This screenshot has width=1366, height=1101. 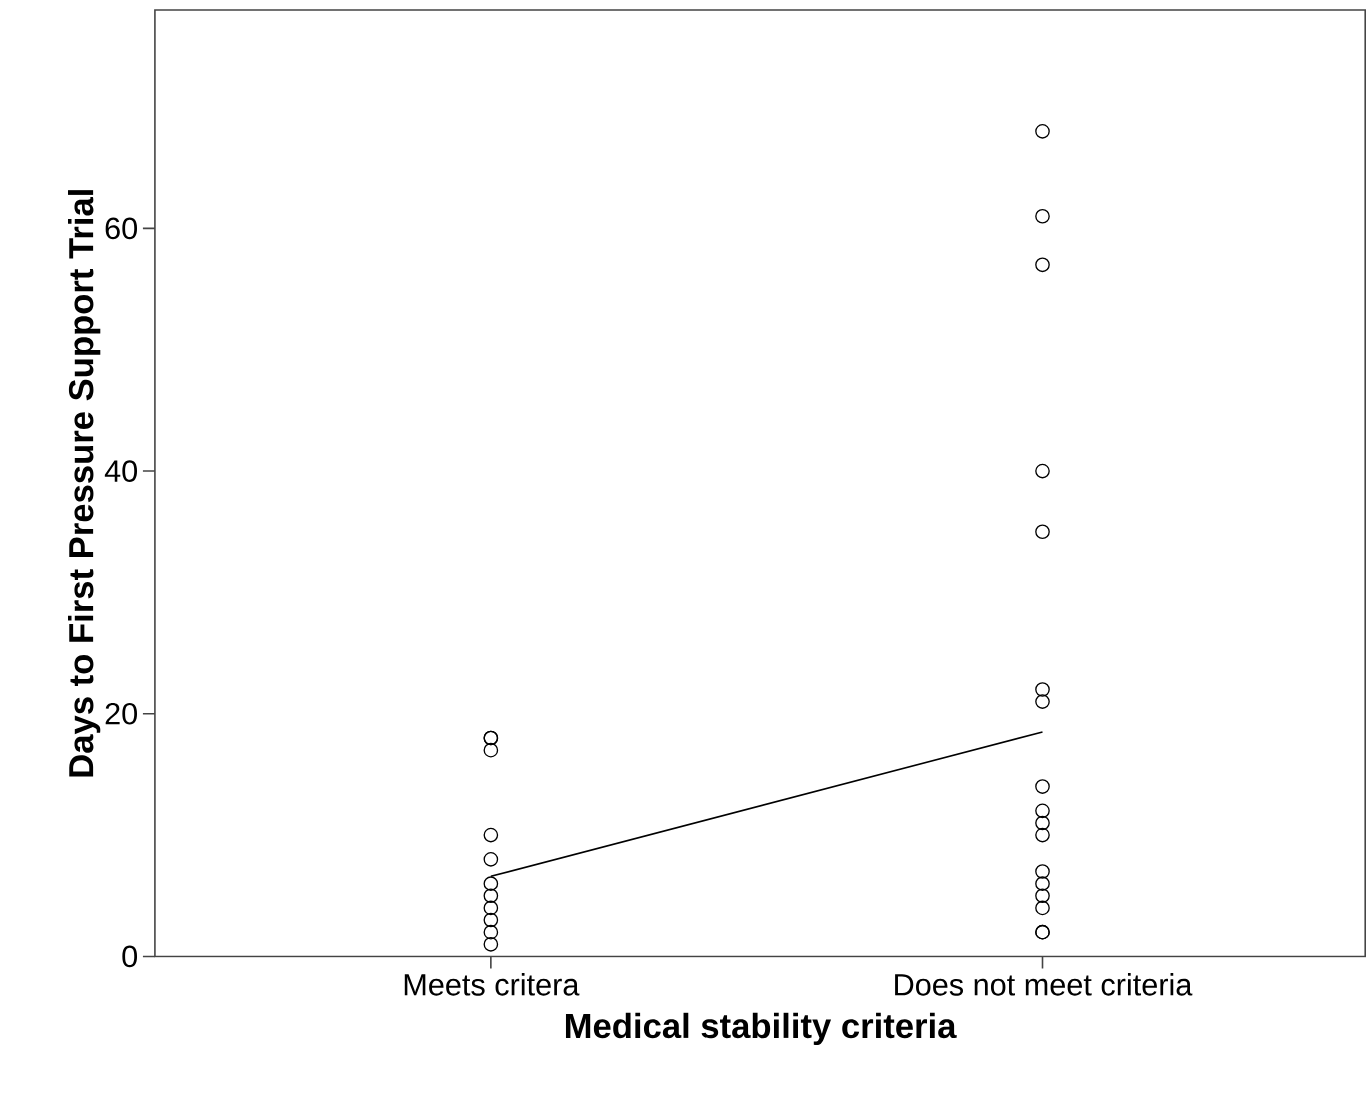 I want to click on y-tick-label: 60, so click(x=121, y=228).